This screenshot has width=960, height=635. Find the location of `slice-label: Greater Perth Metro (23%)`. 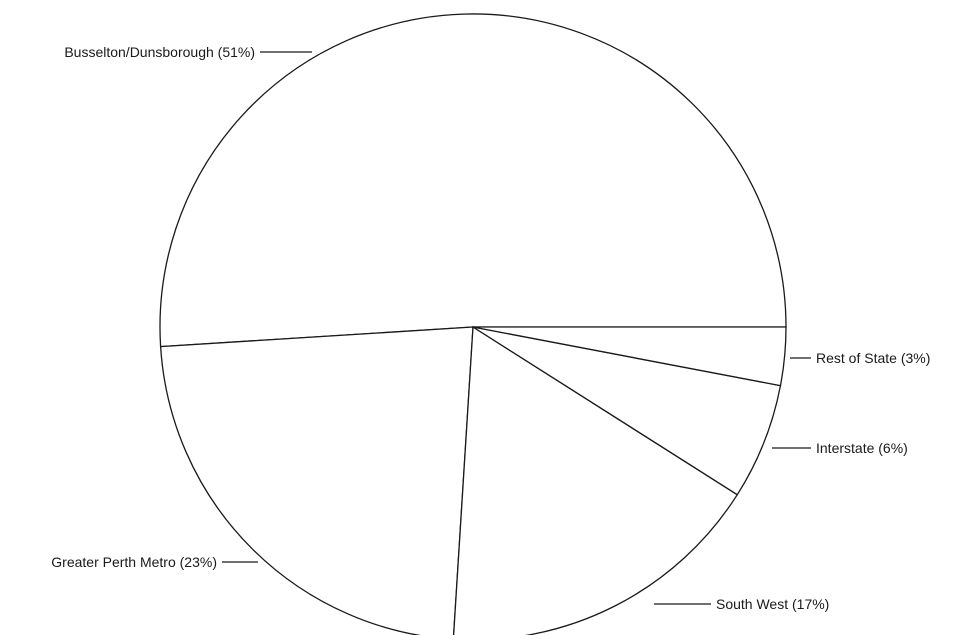

slice-label: Greater Perth Metro (23%) is located at coordinates (134, 562).